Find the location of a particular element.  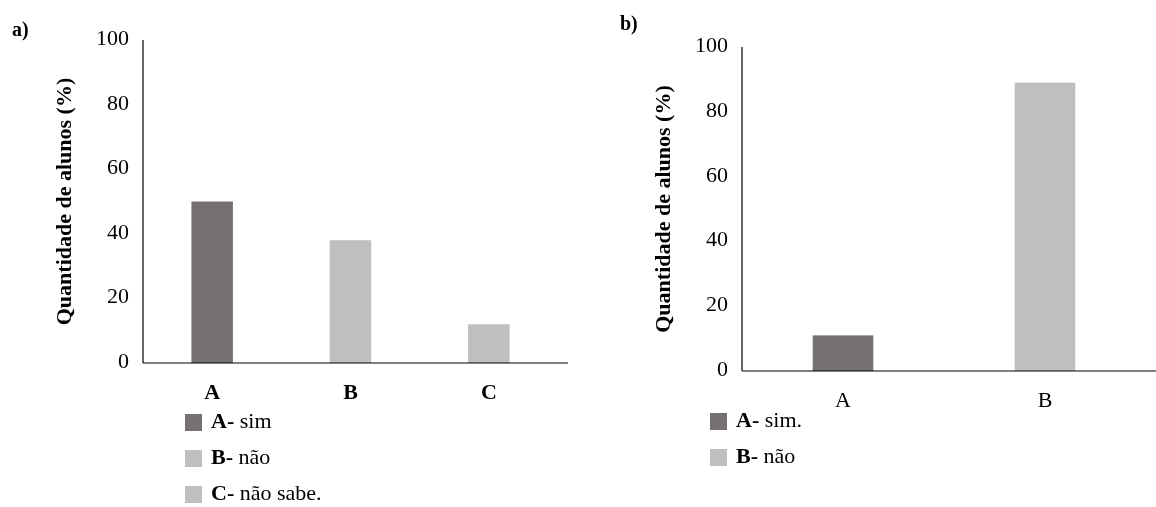

x-tick-label: C is located at coordinates (488, 392).